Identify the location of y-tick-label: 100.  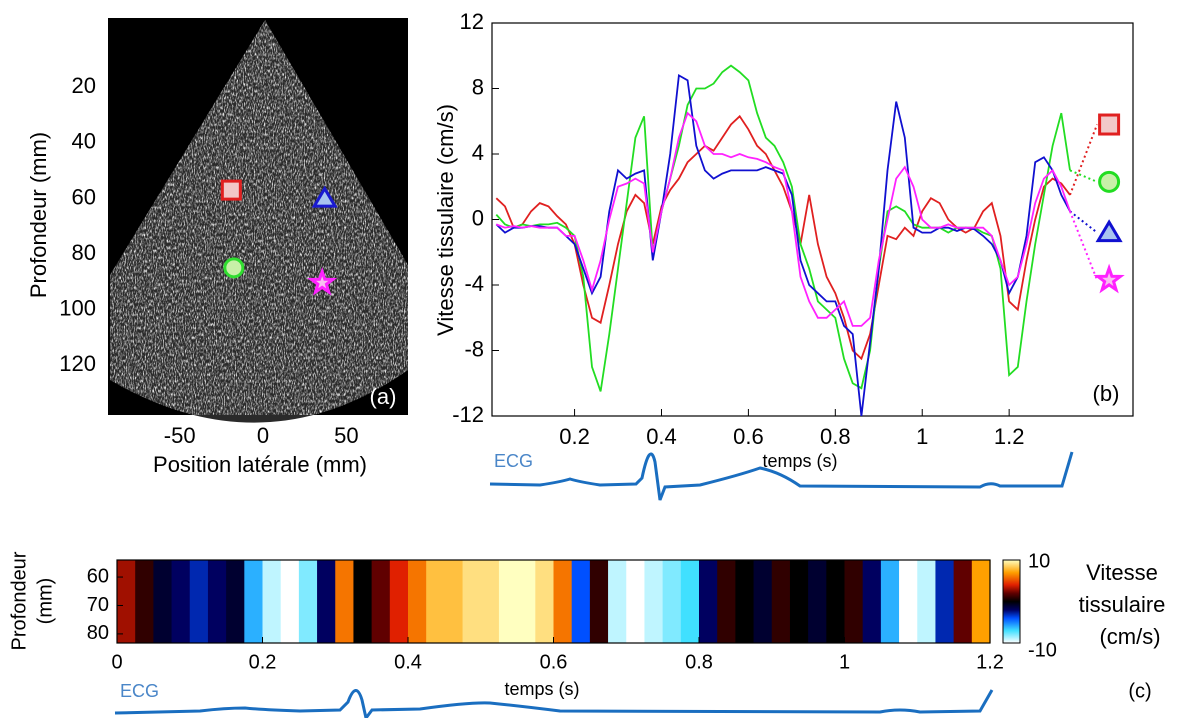
(77, 307).